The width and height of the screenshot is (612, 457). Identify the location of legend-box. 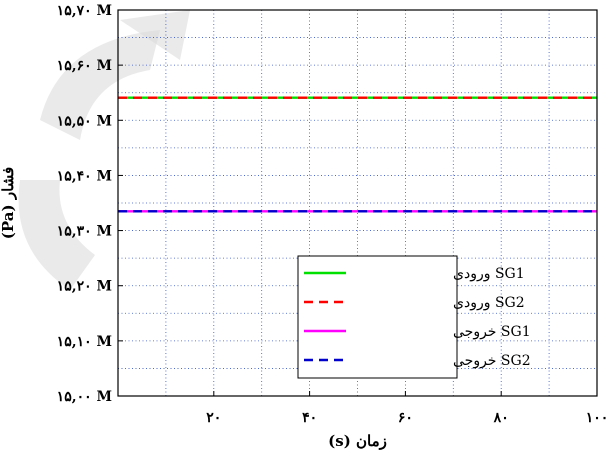
(377, 317).